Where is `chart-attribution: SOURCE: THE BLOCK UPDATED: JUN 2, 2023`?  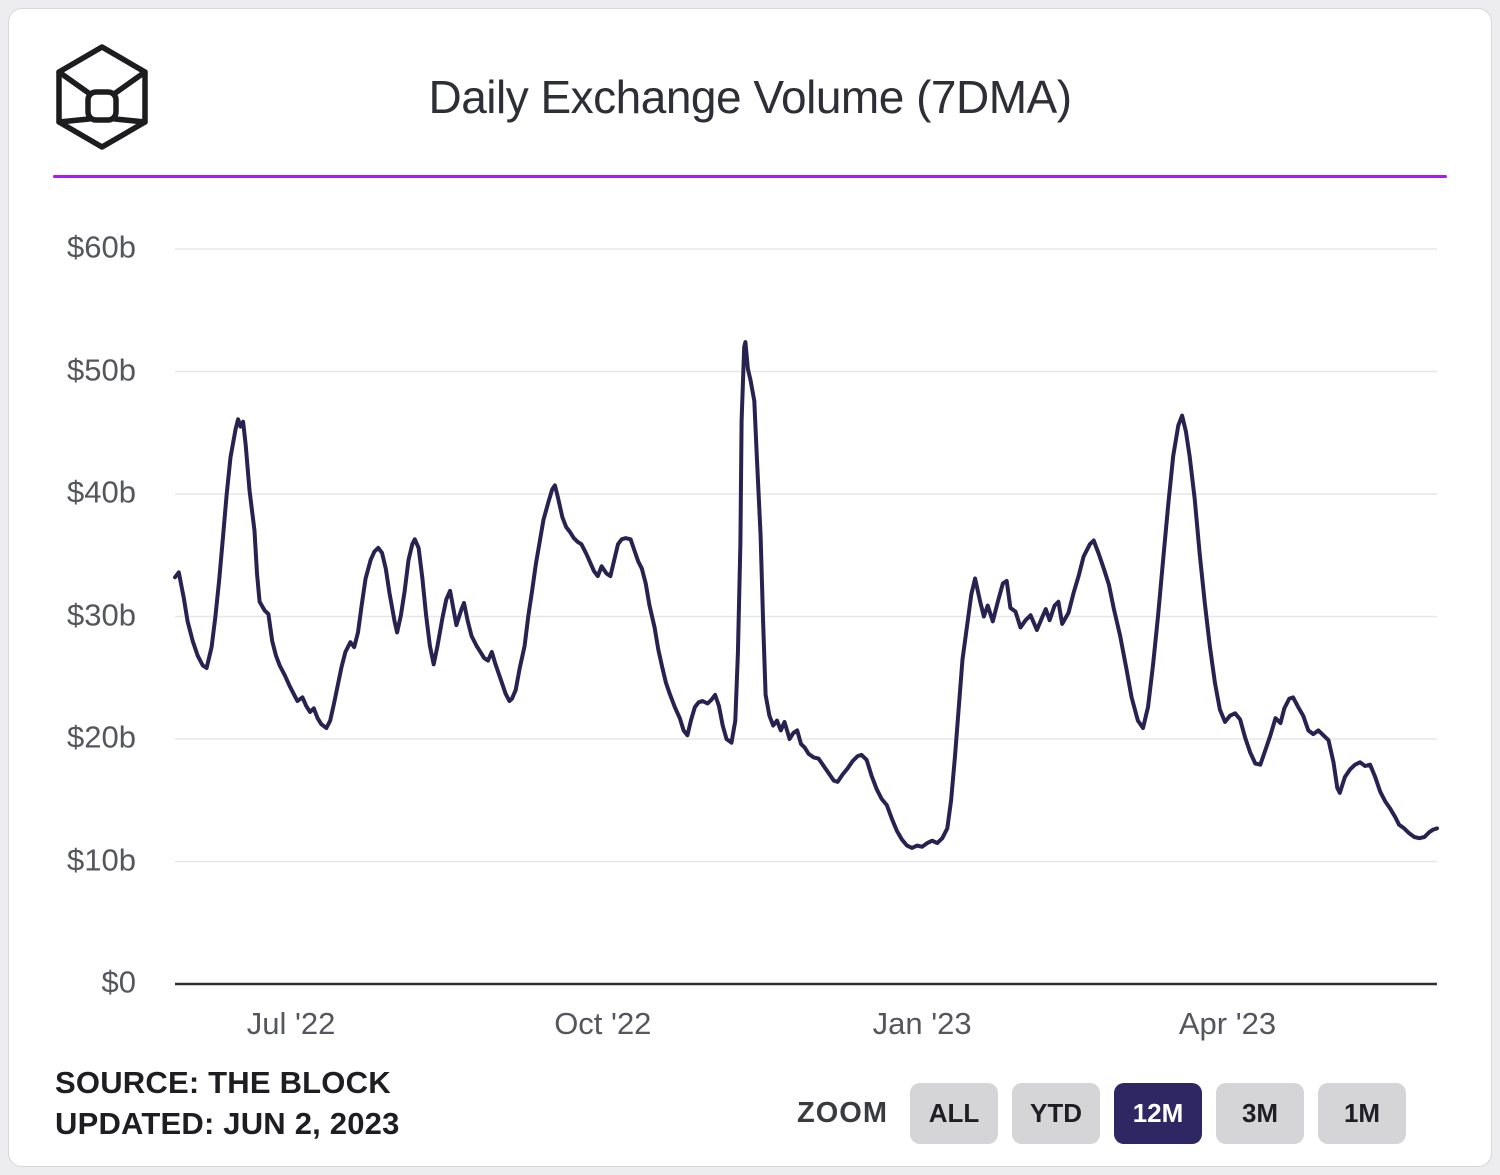
chart-attribution: SOURCE: THE BLOCK UPDATED: JUN 2, 2023 is located at coordinates (227, 1103).